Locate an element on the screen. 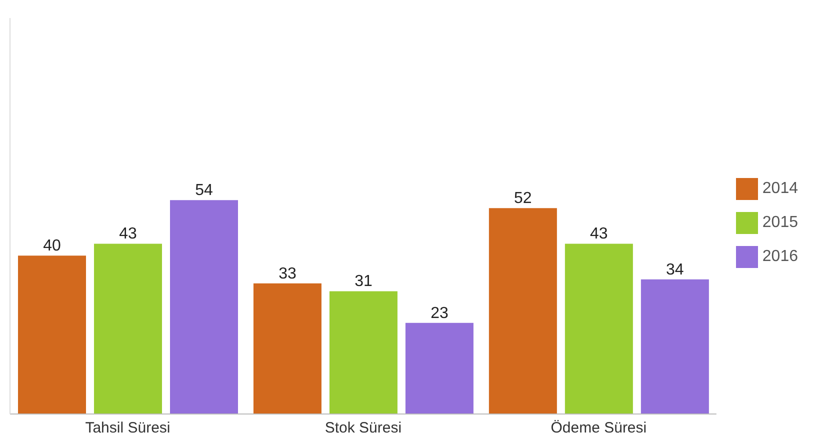 This screenshot has width=826, height=443. x-tick-label: Ödeme Süresi is located at coordinates (598, 428).